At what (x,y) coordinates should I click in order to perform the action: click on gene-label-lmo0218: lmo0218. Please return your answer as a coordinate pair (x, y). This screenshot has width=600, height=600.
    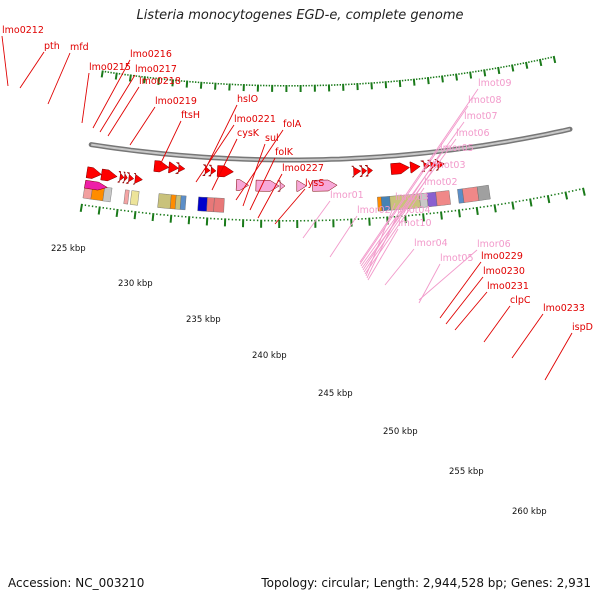
    Looking at the image, I should click on (160, 81).